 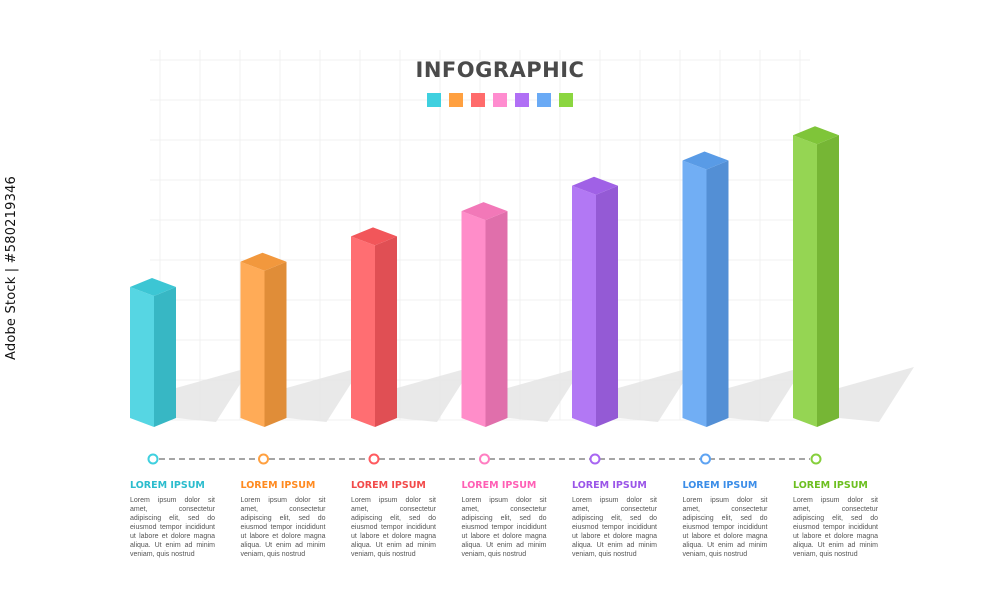 I want to click on color-swatches, so click(x=500, y=100).